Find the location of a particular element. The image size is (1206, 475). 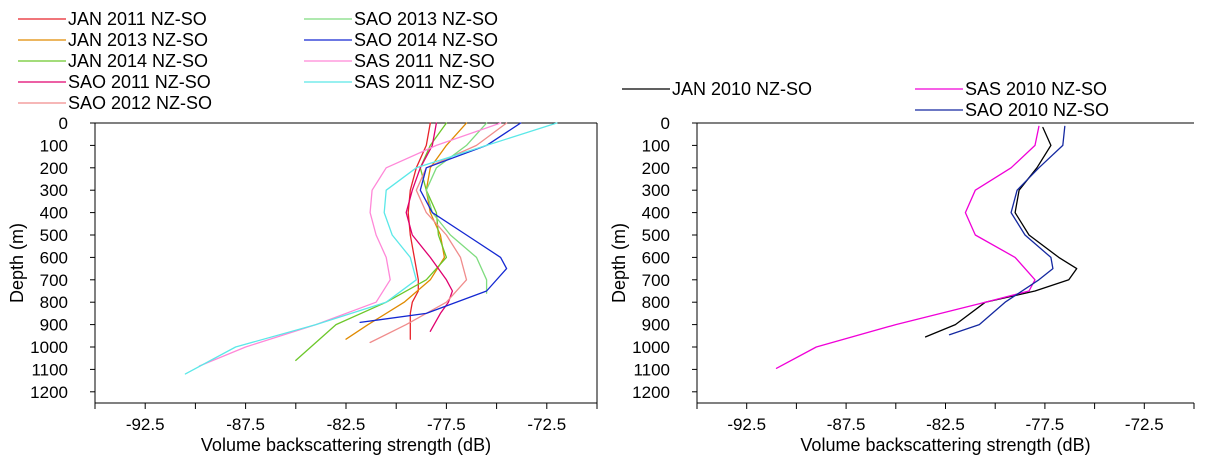

legend-label: JAN 2014 NZ-SO is located at coordinates (138, 61).